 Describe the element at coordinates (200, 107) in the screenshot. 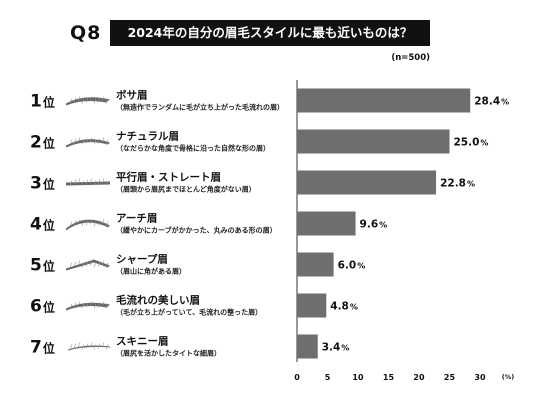

I see `category-description: （無造作でランダムに毛が立ち上がった毛流れの眉）` at that location.